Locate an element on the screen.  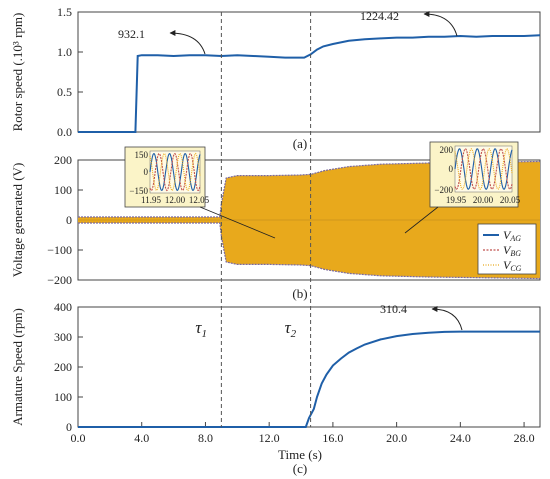
y-tick-label: −100 is located at coordinates (59, 250).